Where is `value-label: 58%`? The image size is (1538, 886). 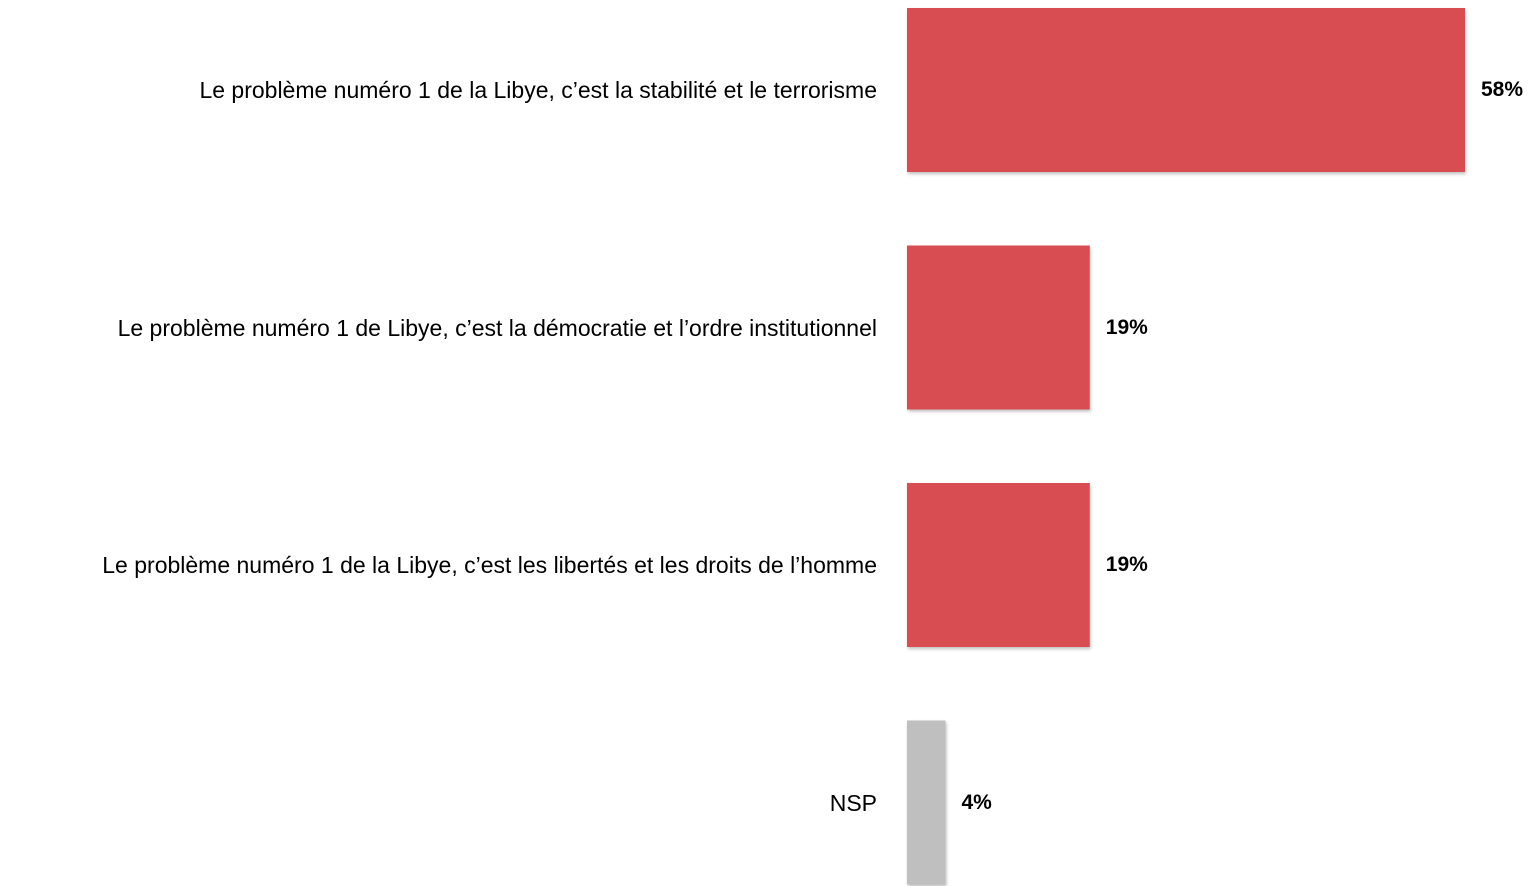
value-label: 58% is located at coordinates (1502, 89).